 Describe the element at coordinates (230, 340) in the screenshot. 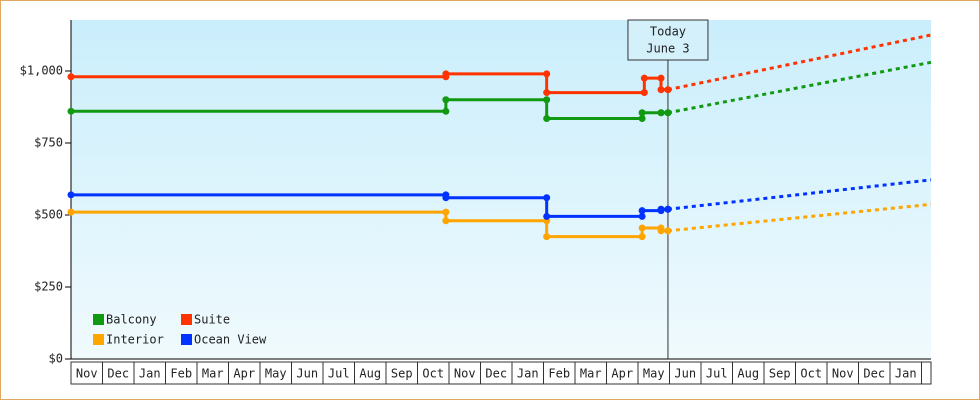

I see `legend-label: Ocean View` at that location.